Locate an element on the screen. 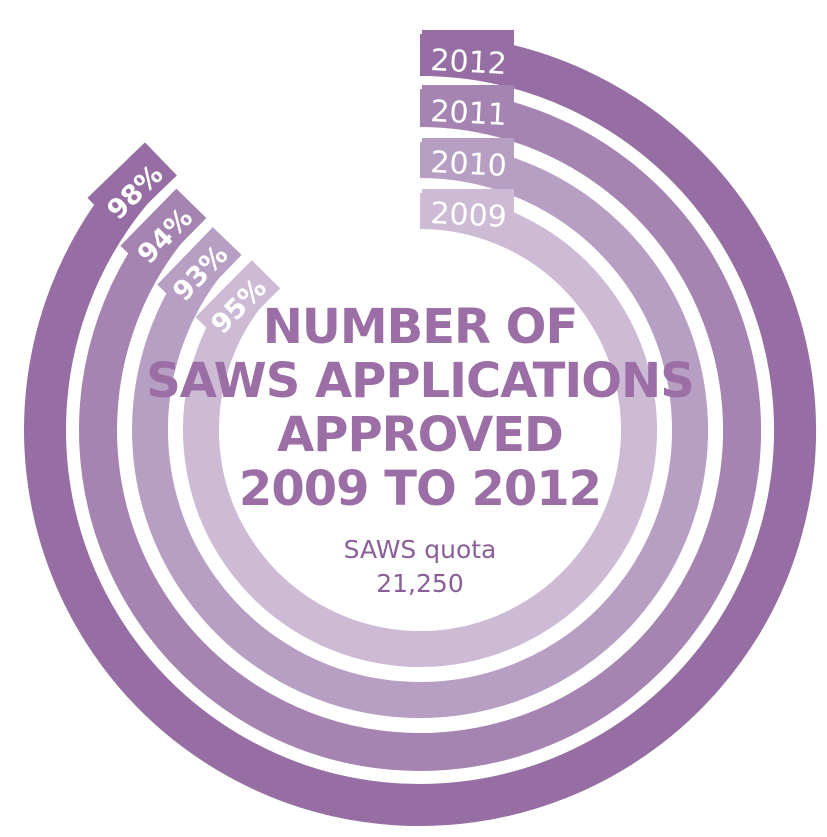  percent-tab-bg-2009 is located at coordinates (238, 303).